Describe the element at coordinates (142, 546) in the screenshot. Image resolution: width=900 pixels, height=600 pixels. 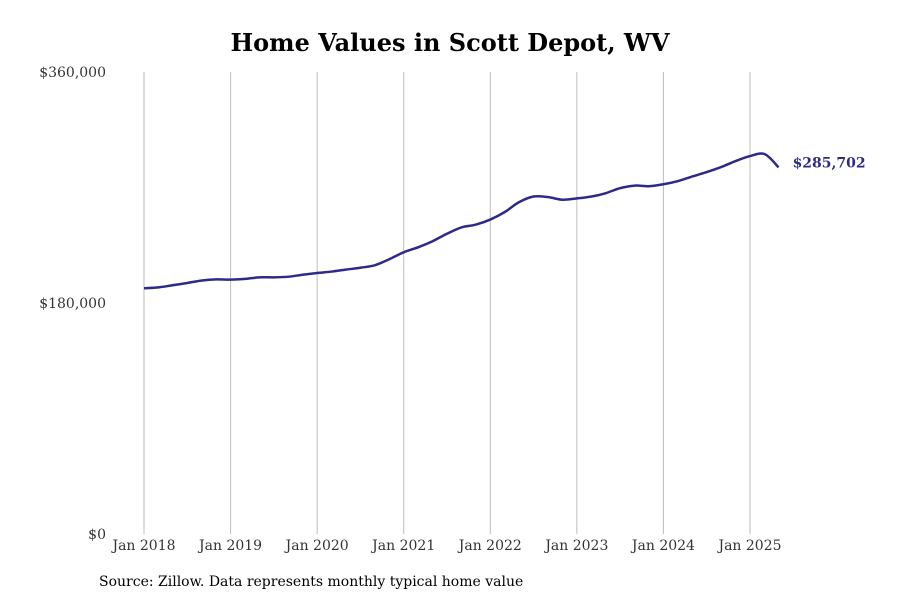
I see `x-tick-label: Jan 2018` at that location.